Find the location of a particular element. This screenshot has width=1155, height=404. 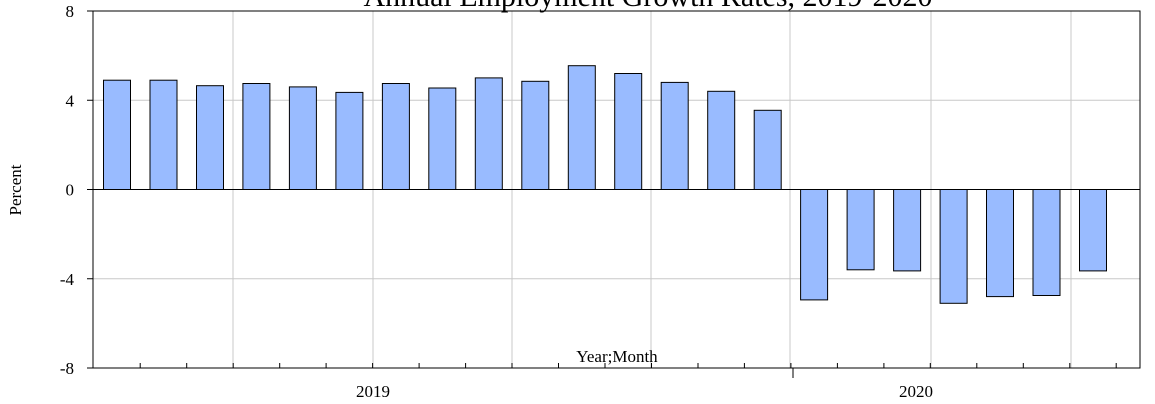

y-tick-label: 0 is located at coordinates (70, 190).